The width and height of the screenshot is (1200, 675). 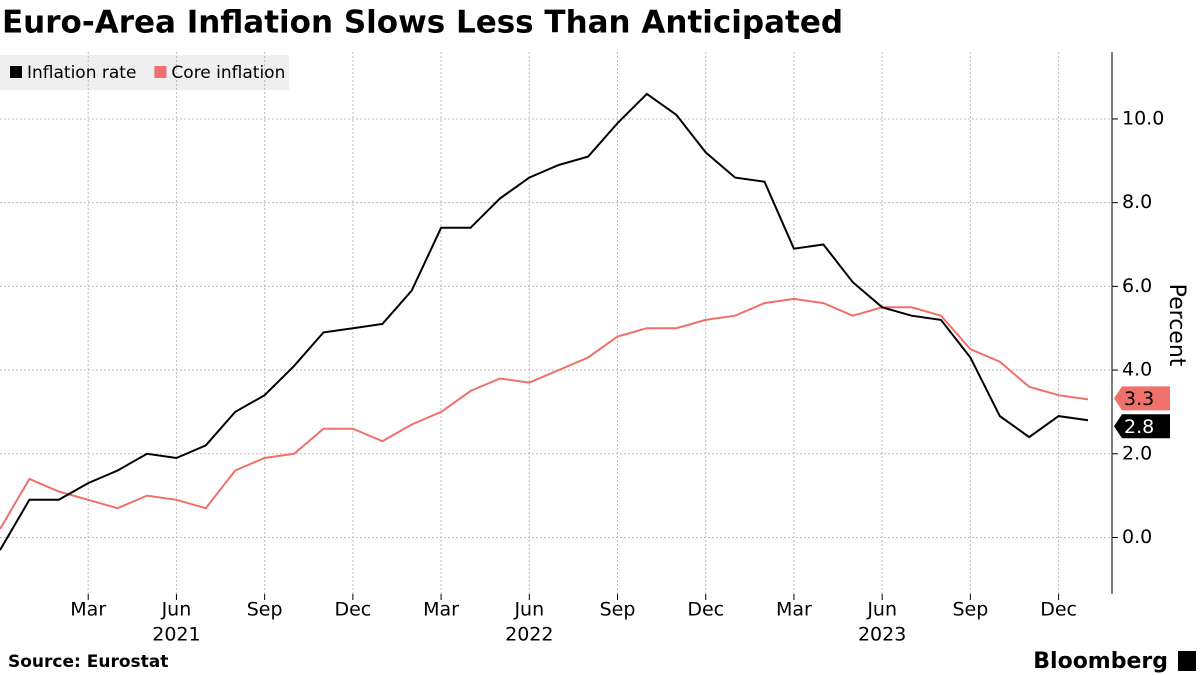 I want to click on y-tick-label: 10.0, so click(x=1143, y=118).